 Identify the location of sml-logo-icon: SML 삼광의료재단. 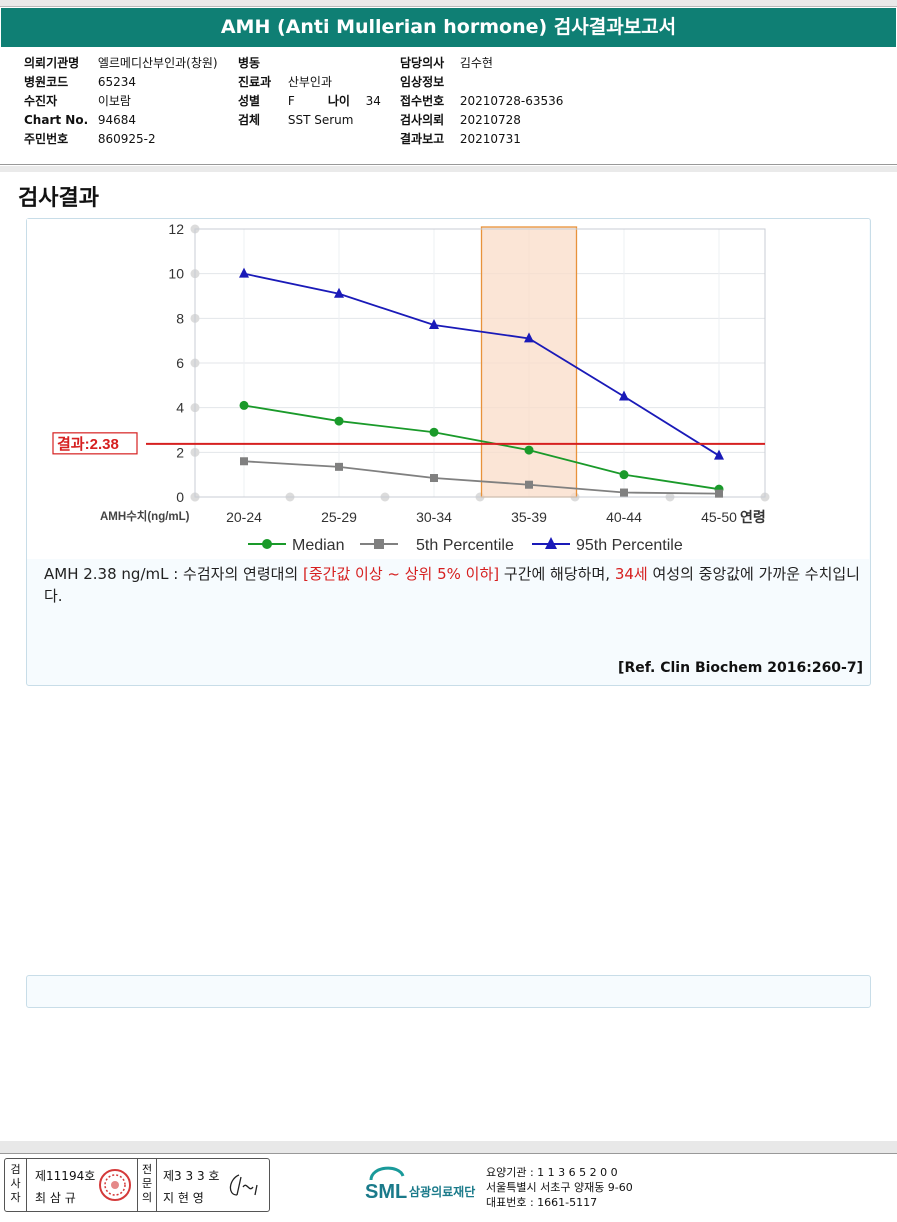
(420, 1184).